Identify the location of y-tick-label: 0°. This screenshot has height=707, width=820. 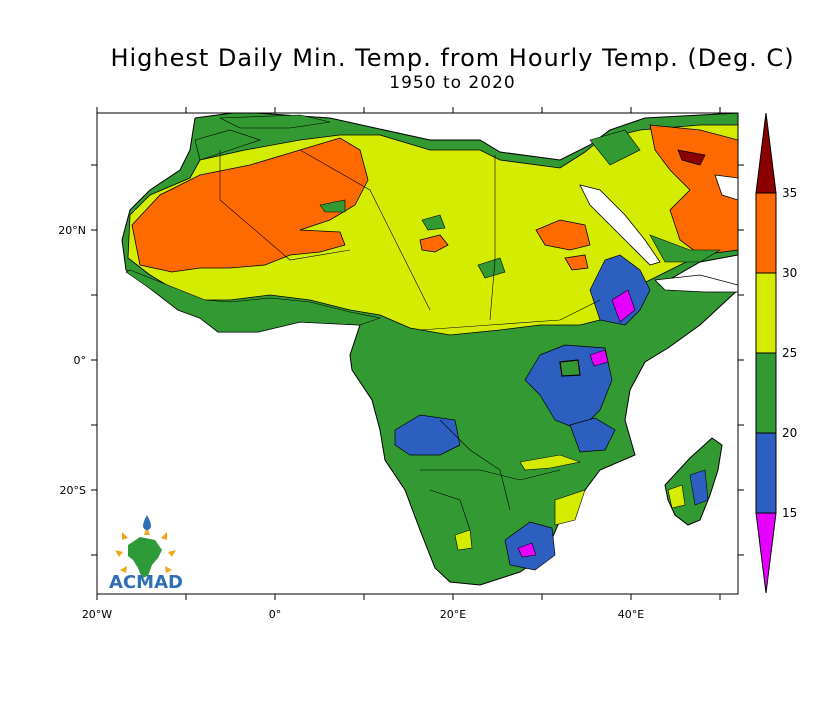
(80, 360).